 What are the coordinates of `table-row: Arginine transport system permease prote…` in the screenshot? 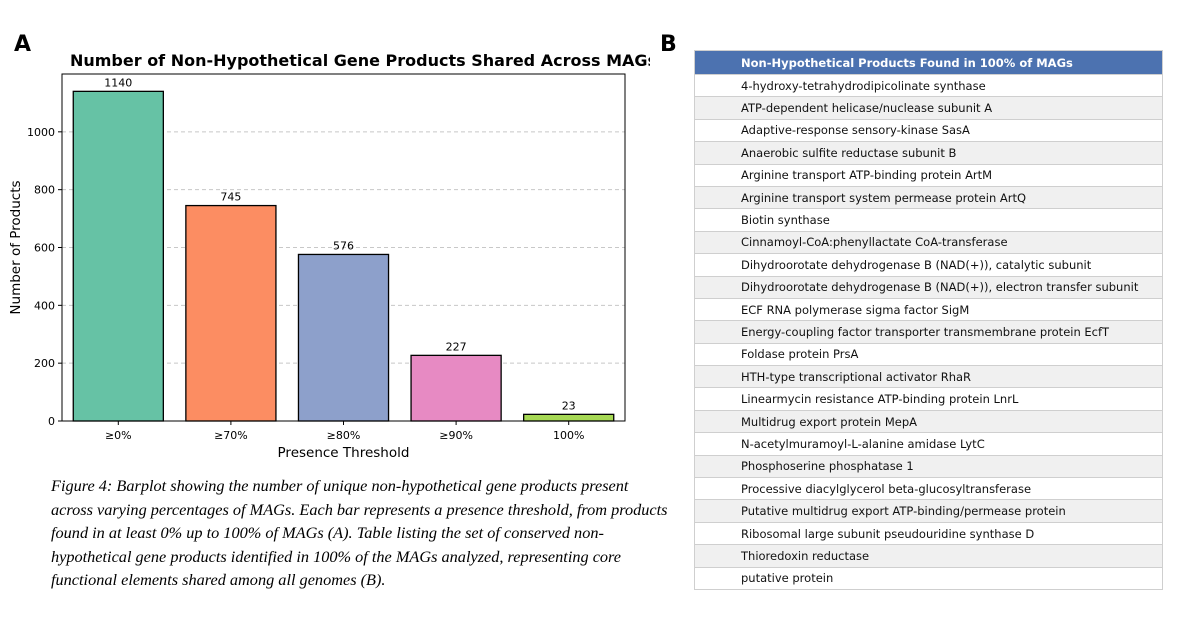 It's located at (928, 197).